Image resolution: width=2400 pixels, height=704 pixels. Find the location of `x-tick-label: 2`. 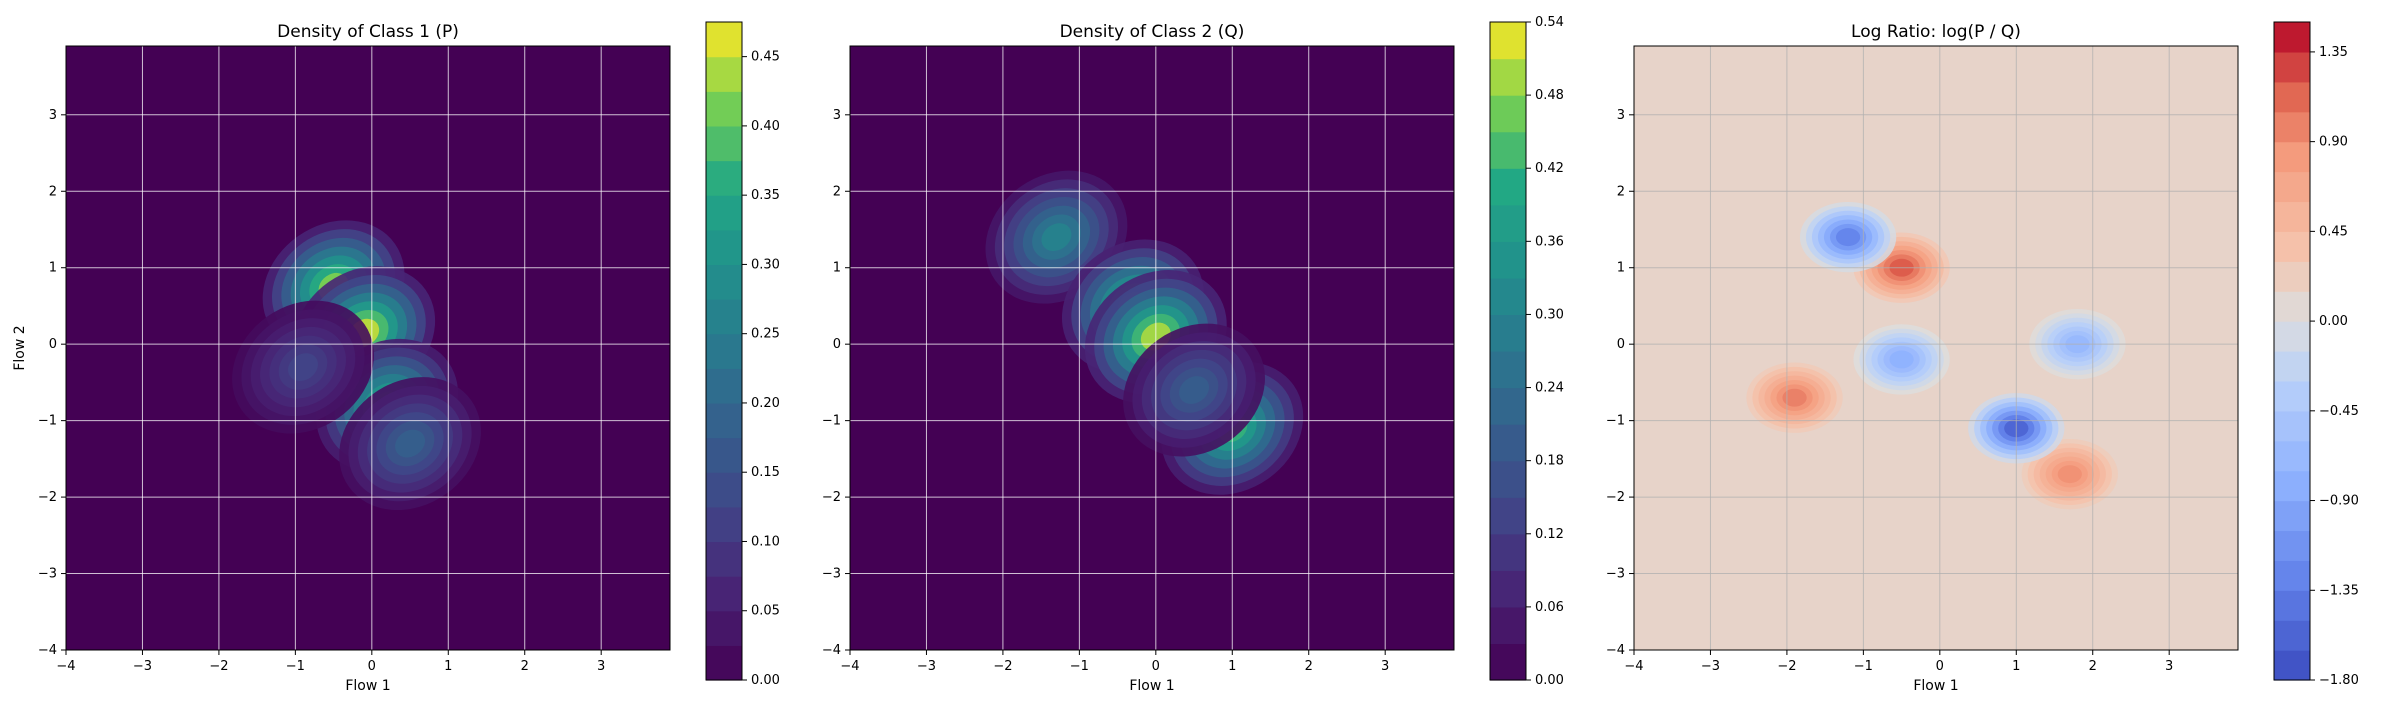

x-tick-label: 2 is located at coordinates (525, 666).